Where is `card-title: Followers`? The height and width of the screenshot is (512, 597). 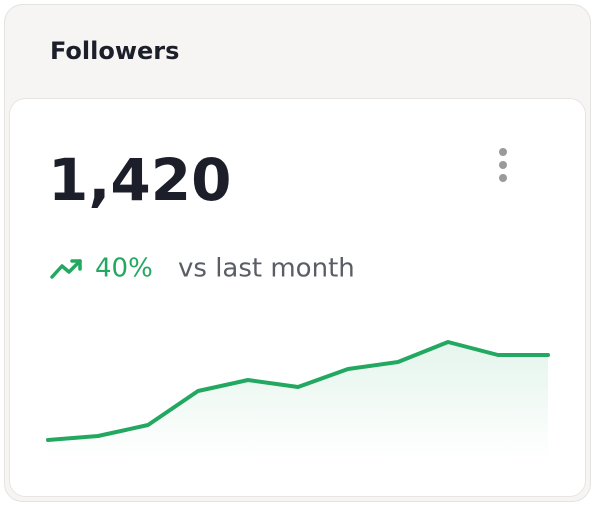 card-title: Followers is located at coordinates (114, 51).